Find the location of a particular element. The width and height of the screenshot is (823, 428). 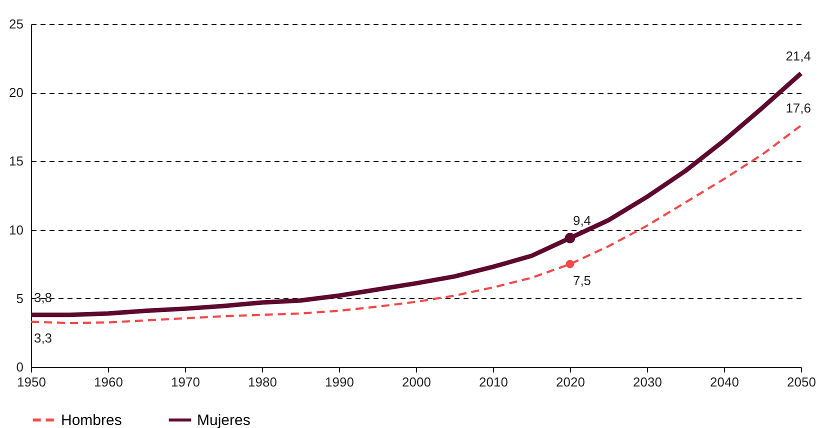

legend-label: Hombres is located at coordinates (91, 420).